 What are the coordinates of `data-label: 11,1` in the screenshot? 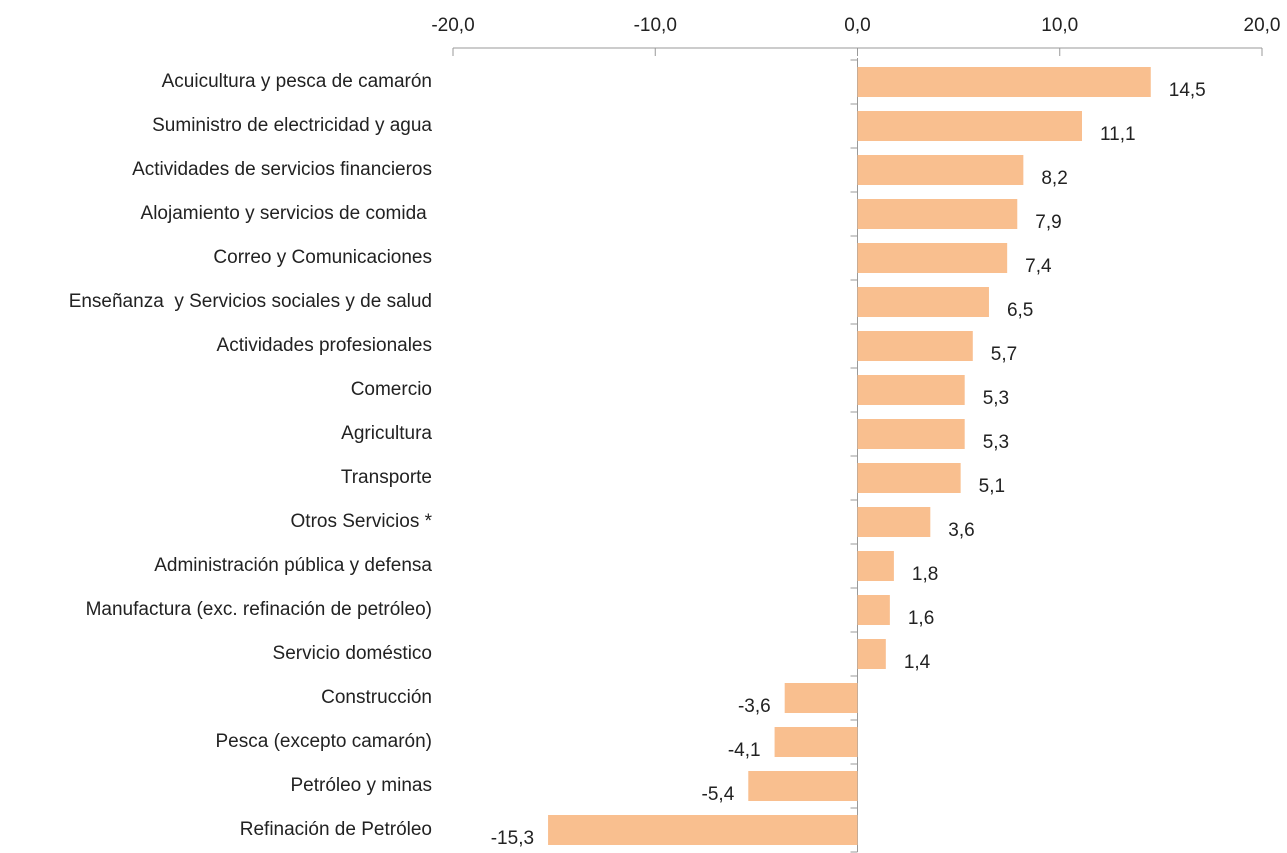 It's located at (1118, 134).